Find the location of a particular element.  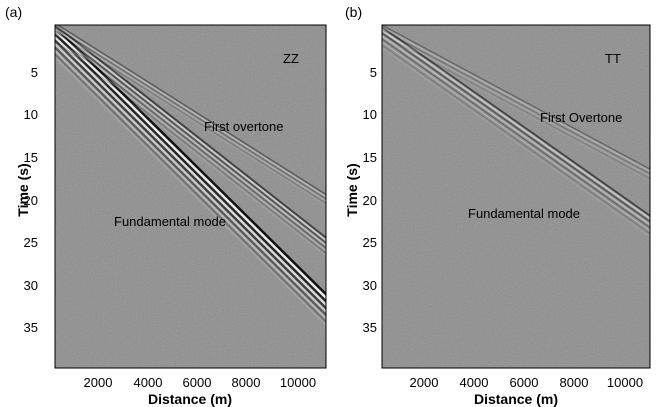

component-label-b: TT is located at coordinates (613, 58).